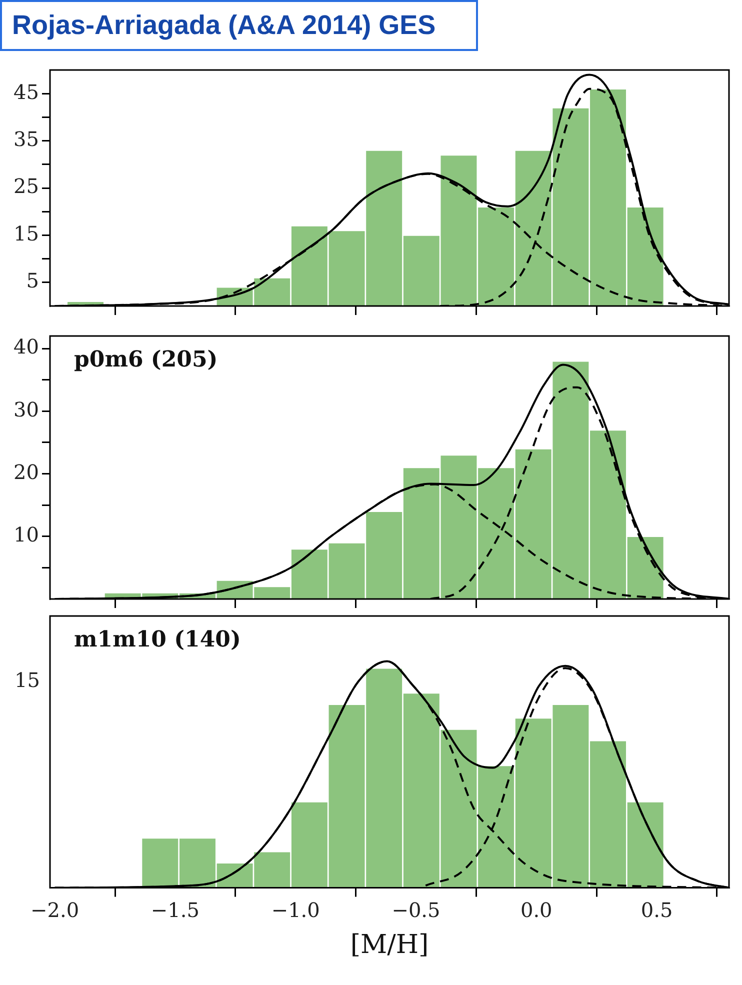  Describe the element at coordinates (55, 910) in the screenshot. I see `x-tick-label: −2.0` at that location.